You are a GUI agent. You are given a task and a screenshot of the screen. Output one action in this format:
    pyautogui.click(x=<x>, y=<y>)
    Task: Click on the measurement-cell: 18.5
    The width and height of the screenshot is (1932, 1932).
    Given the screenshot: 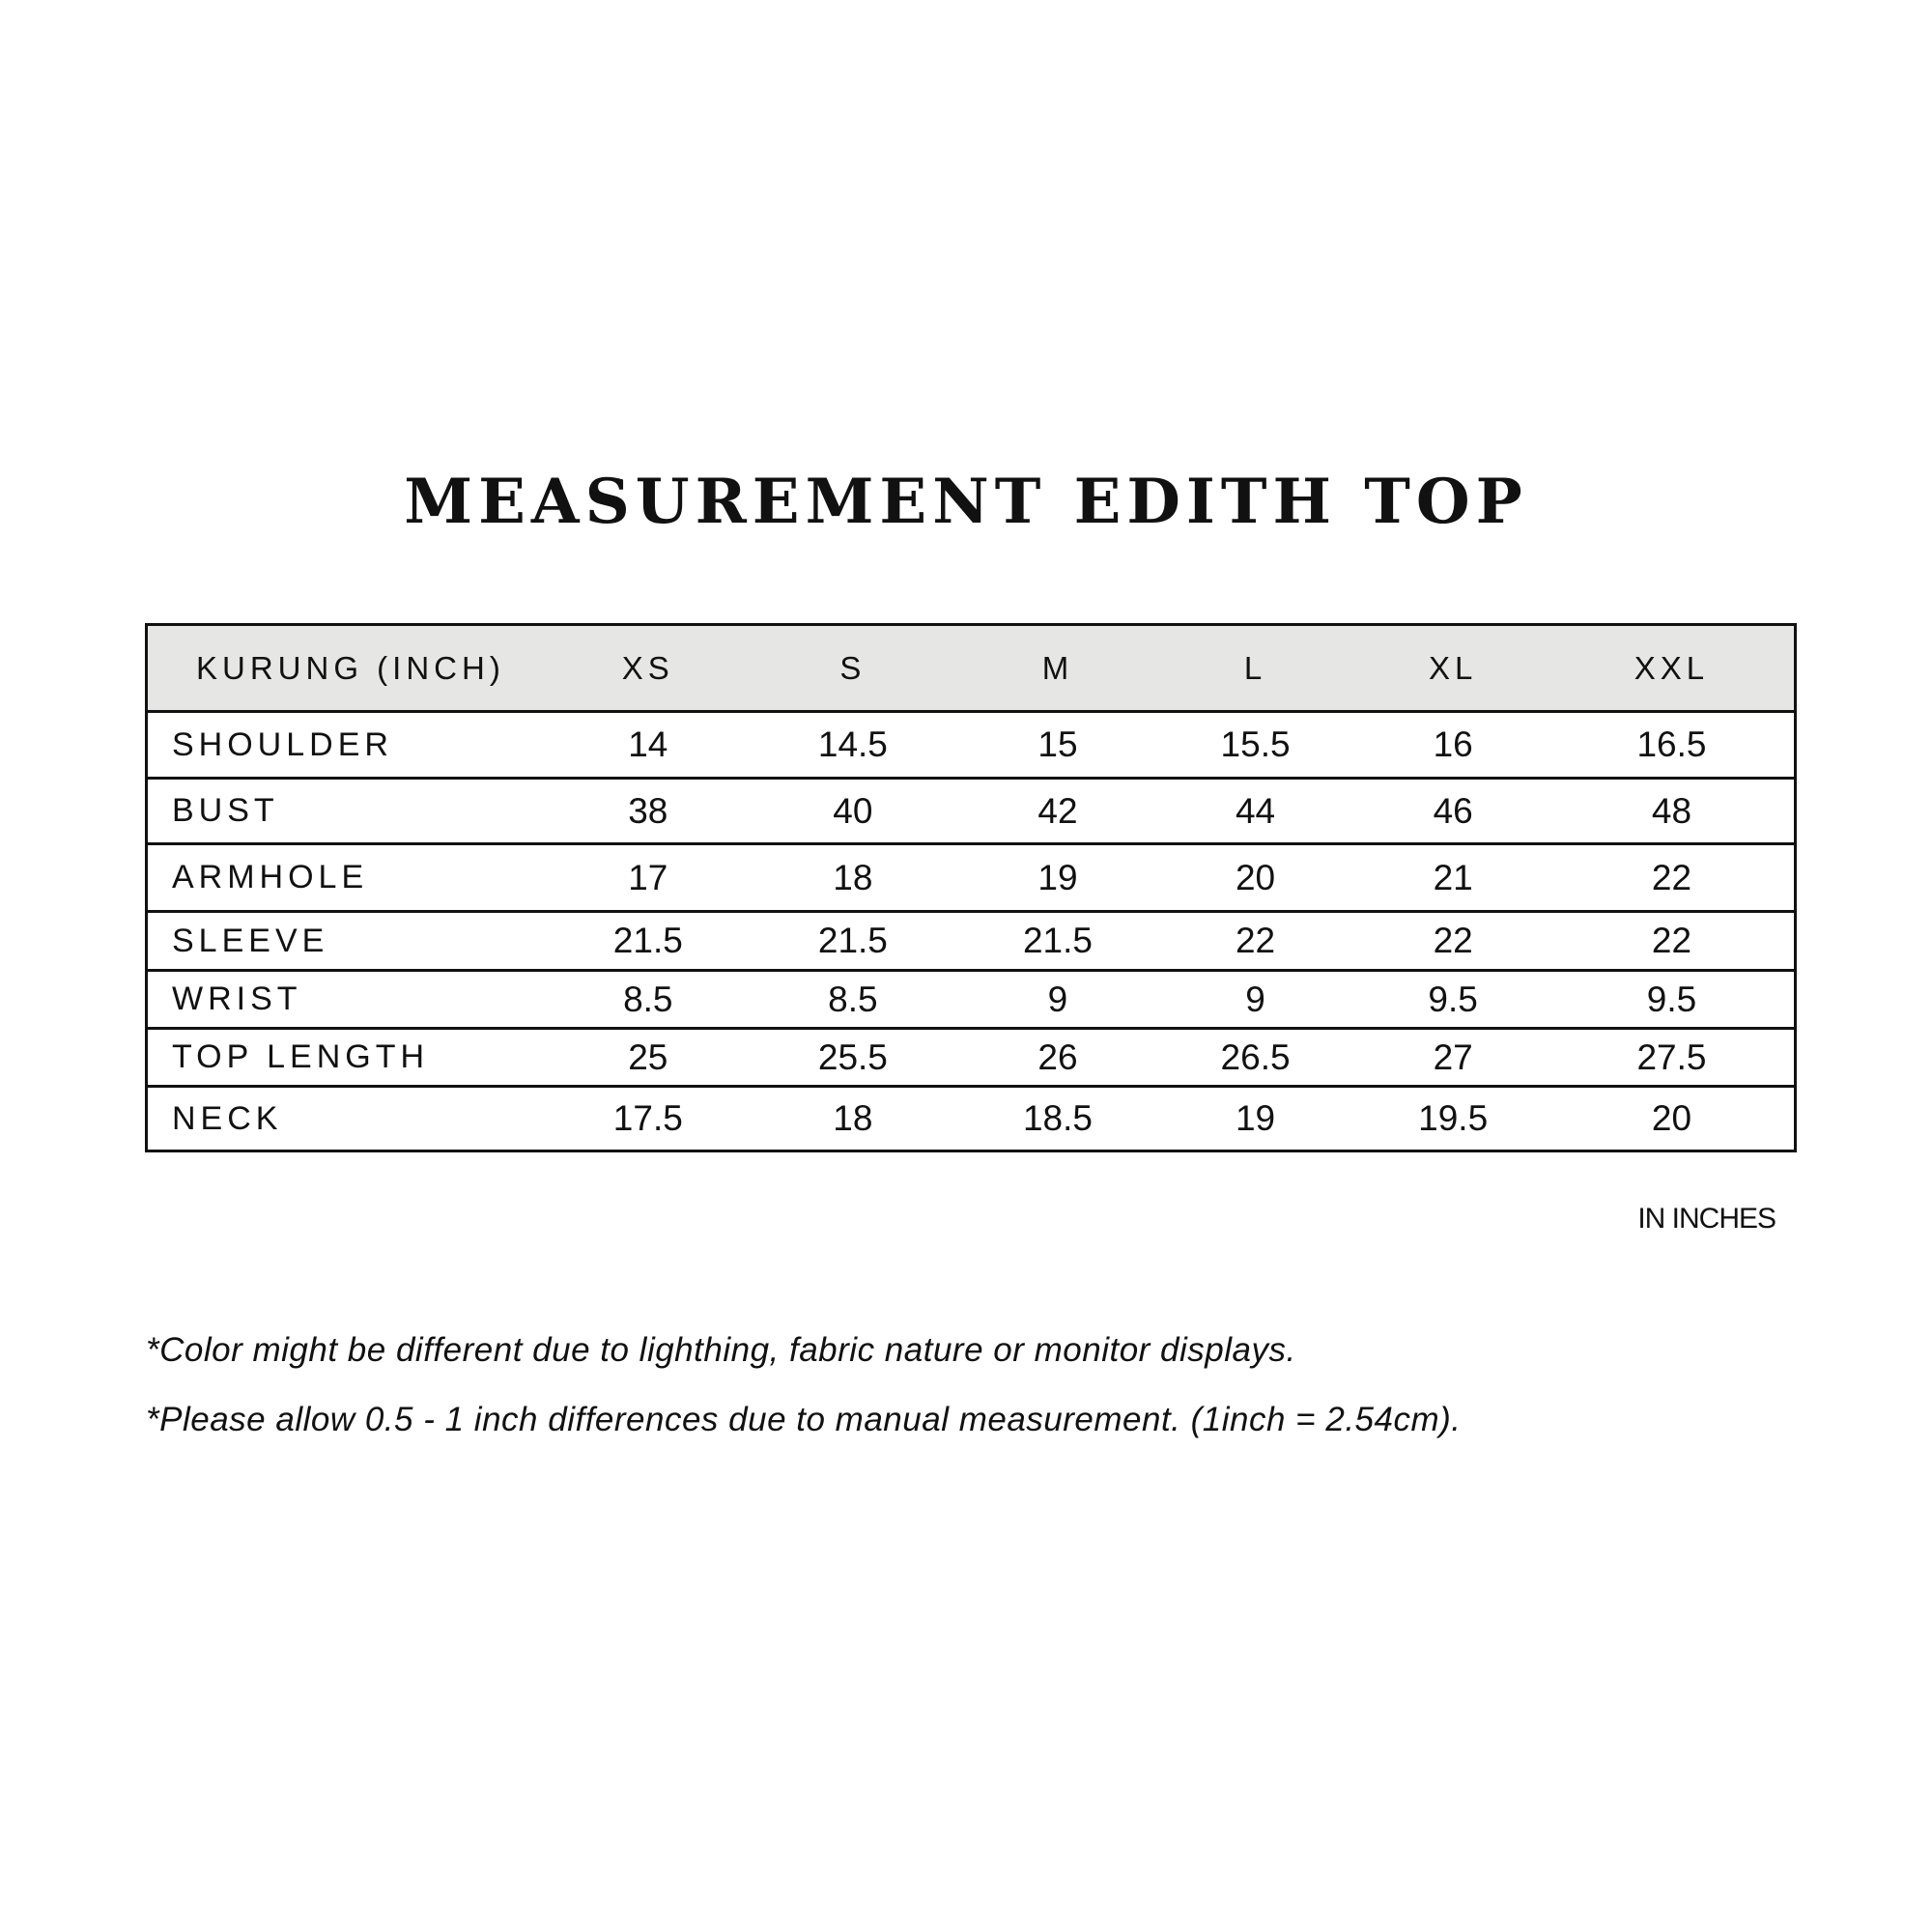 What is the action you would take?
    pyautogui.click(x=1057, y=1118)
    